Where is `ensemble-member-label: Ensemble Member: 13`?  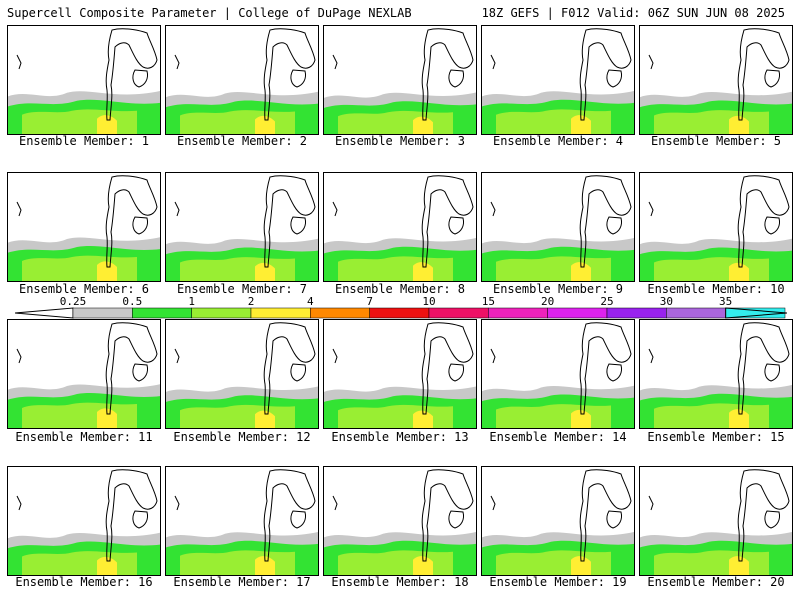 ensemble-member-label: Ensemble Member: 13 is located at coordinates (400, 437).